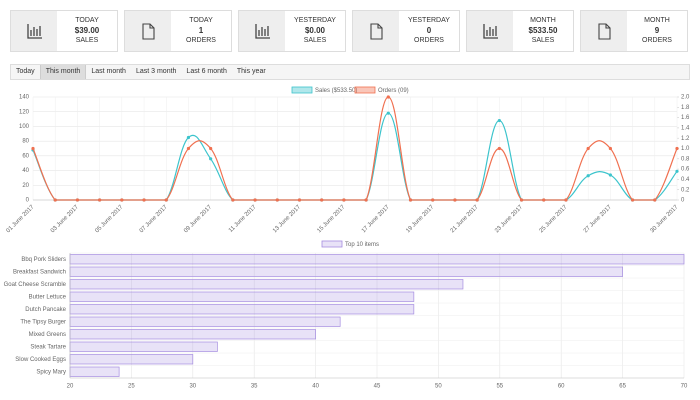 The height and width of the screenshot is (400, 700). Describe the element at coordinates (156, 71) in the screenshot. I see `tab: Last 3 month` at that location.